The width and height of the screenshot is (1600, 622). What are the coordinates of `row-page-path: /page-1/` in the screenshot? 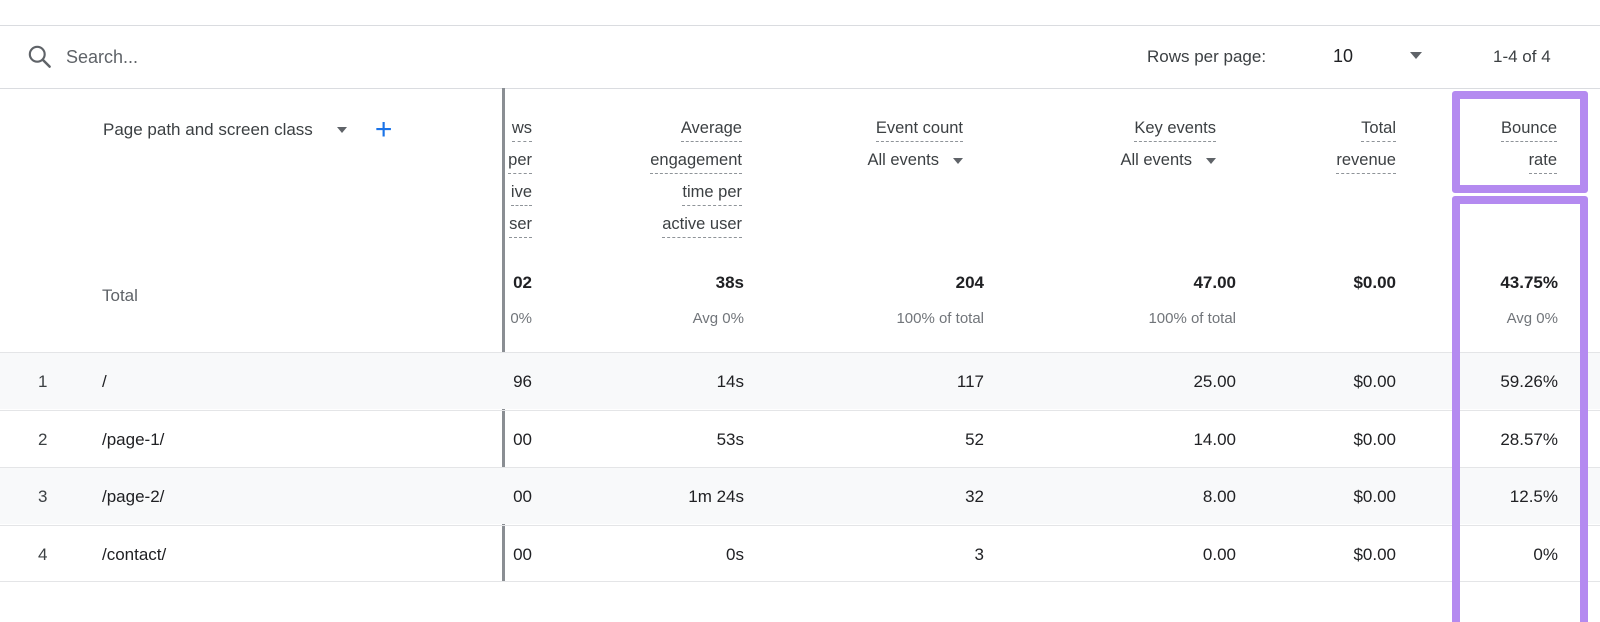 It's located at (133, 439).